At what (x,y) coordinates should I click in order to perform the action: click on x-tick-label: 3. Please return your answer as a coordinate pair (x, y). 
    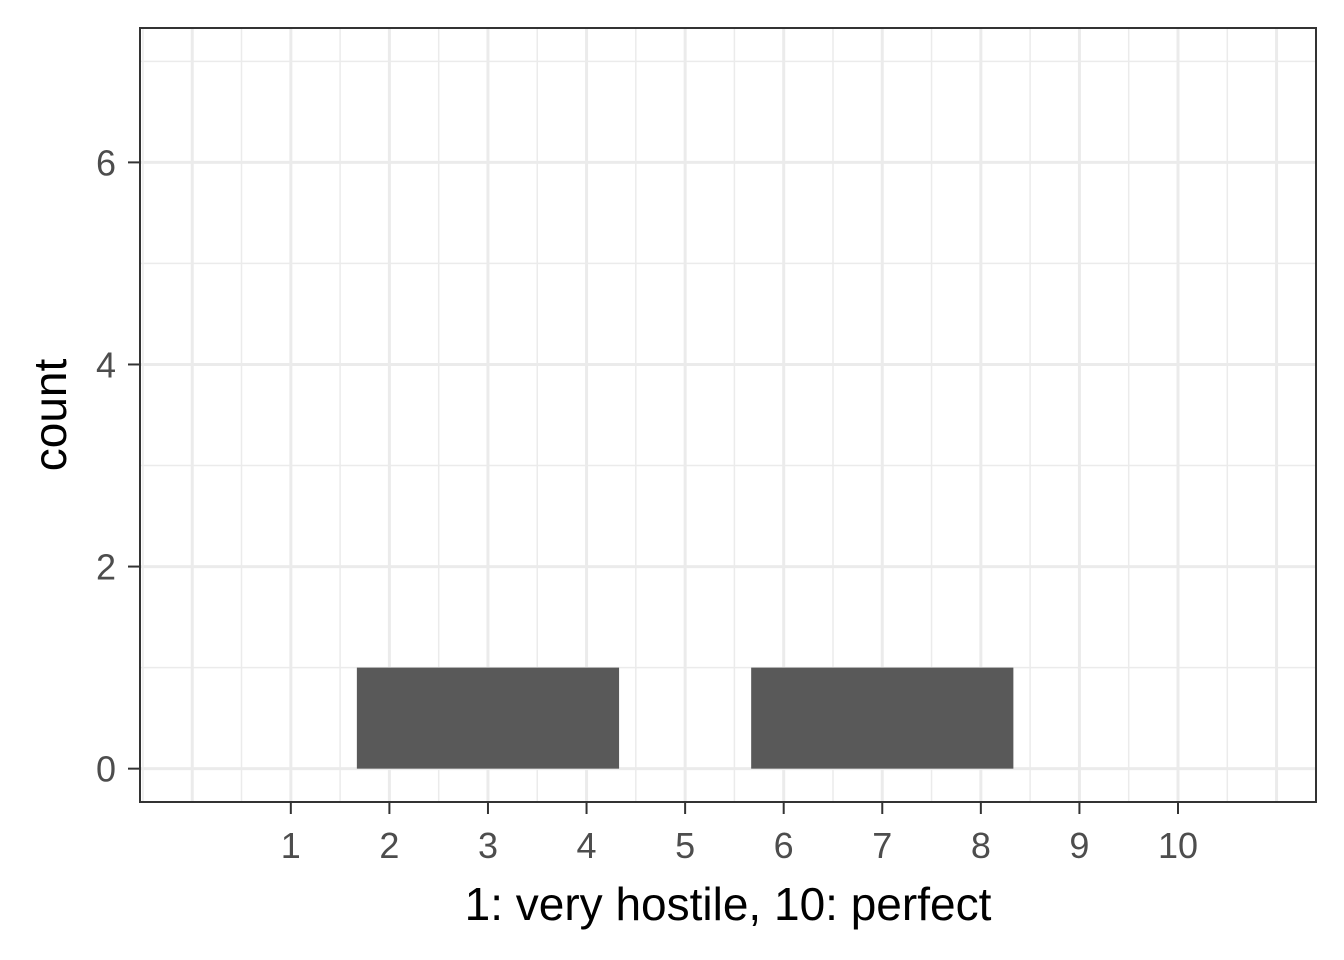
    Looking at the image, I should click on (488, 845).